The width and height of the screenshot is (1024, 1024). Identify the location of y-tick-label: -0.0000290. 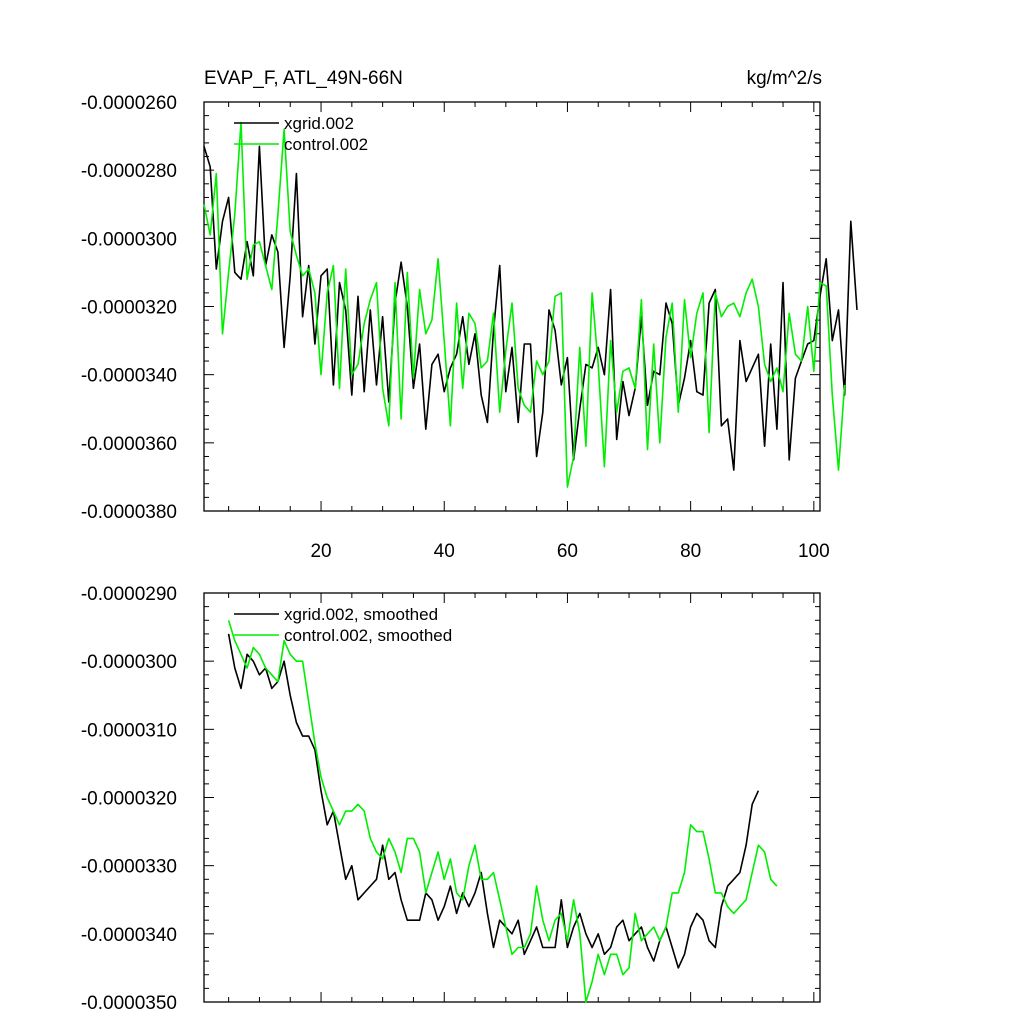
(129, 594).